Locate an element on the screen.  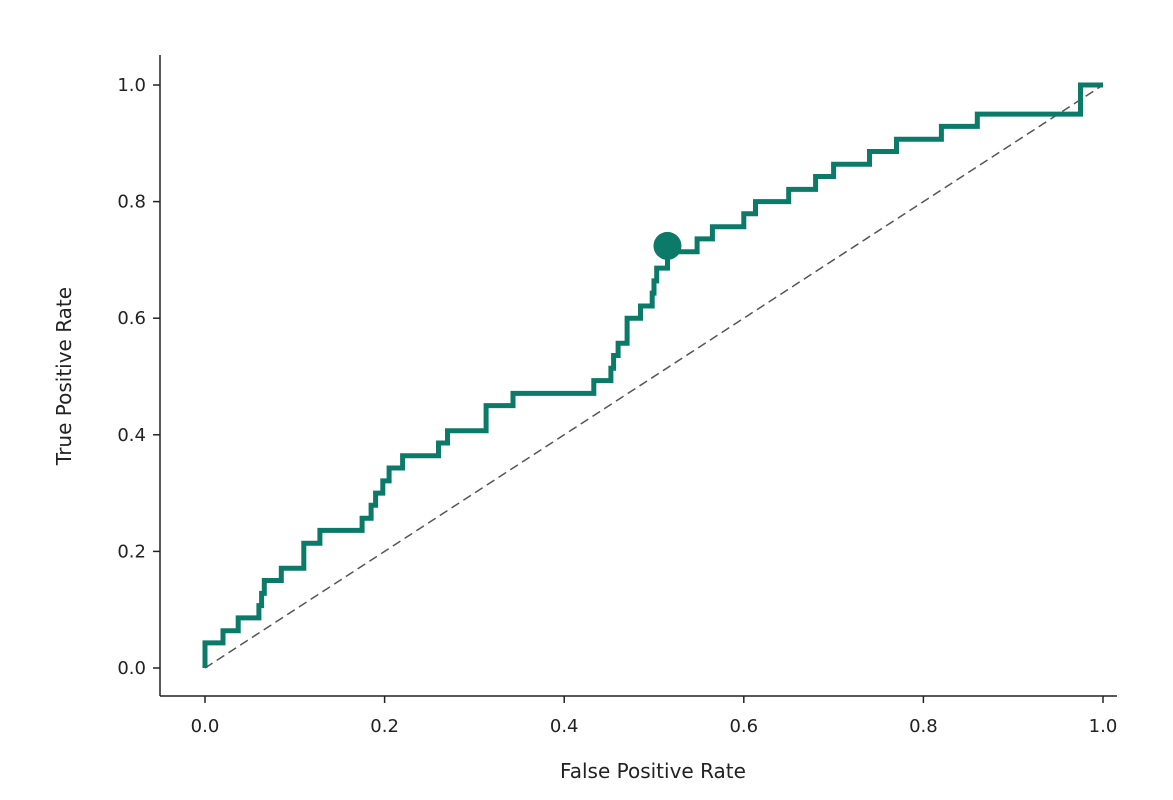
optimal-threshold-marker is located at coordinates (667, 245).